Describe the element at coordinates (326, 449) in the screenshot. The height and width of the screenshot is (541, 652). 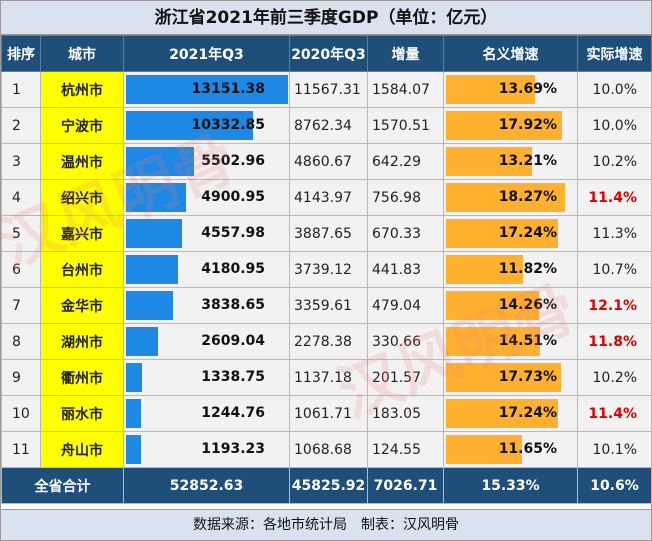
I see `table-row: 11 舟山市 1193.23 1068.68 124.55 11.65% 10.1%` at that location.